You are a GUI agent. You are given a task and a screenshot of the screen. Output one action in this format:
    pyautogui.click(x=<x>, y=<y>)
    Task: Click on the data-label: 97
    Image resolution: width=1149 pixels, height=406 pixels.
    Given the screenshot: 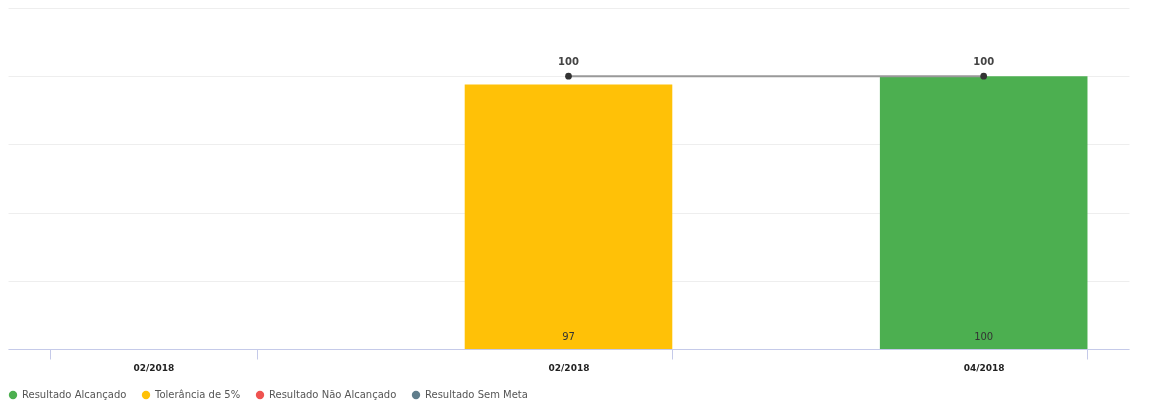 What is the action you would take?
    pyautogui.click(x=568, y=336)
    